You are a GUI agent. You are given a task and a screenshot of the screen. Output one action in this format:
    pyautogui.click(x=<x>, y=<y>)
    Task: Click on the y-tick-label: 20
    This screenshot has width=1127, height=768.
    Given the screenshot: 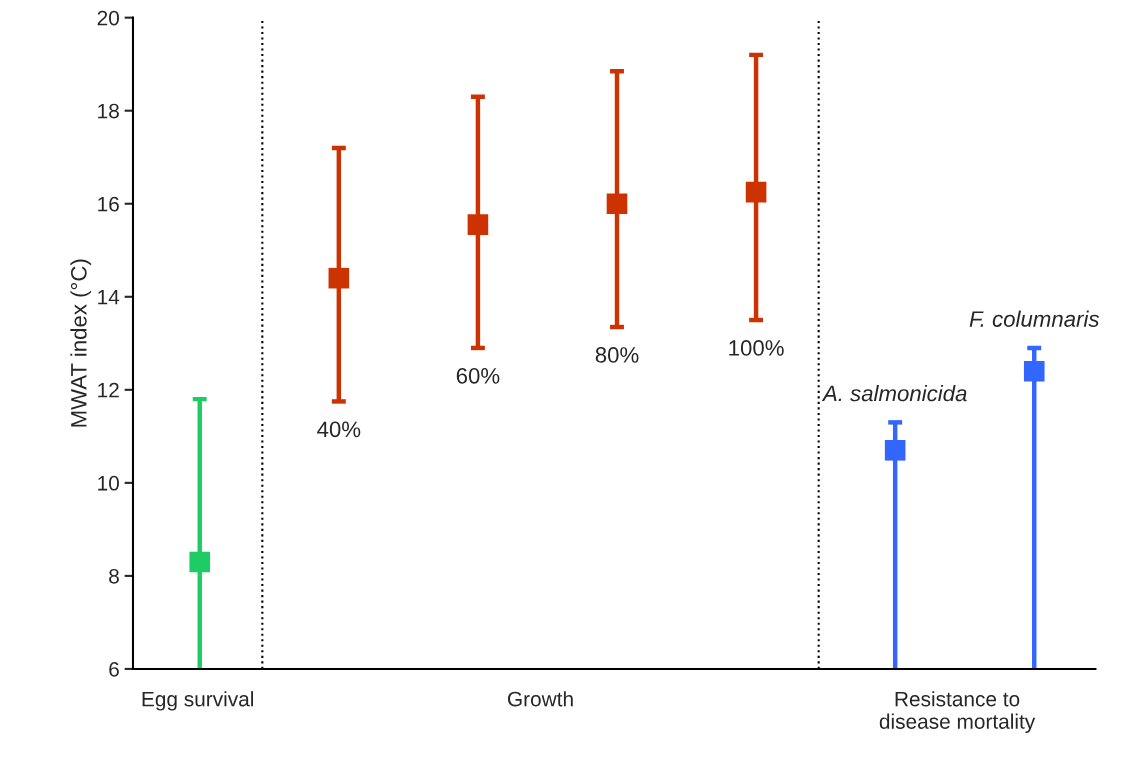 What is the action you would take?
    pyautogui.click(x=108, y=18)
    